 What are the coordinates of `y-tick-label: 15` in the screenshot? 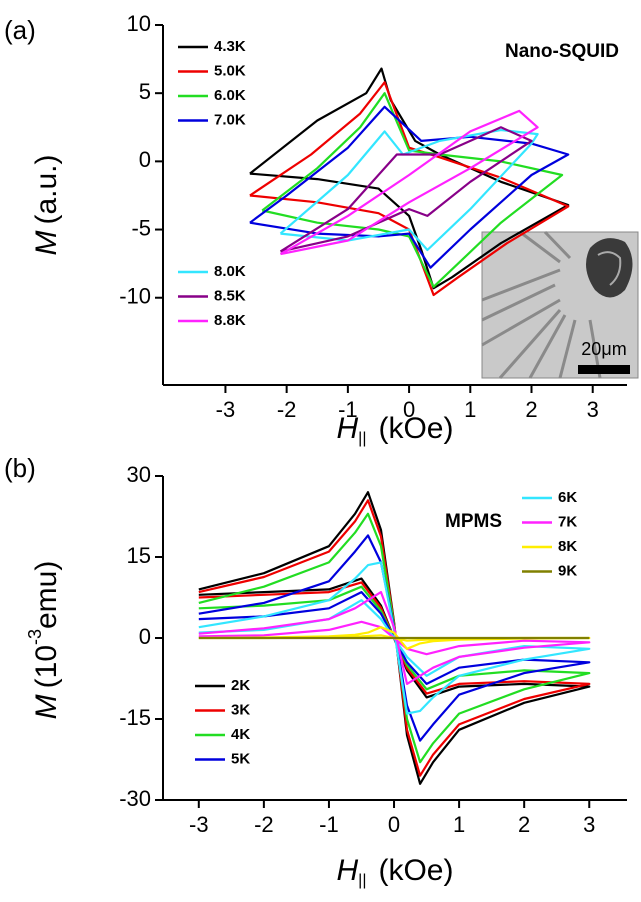 It's located at (139, 555).